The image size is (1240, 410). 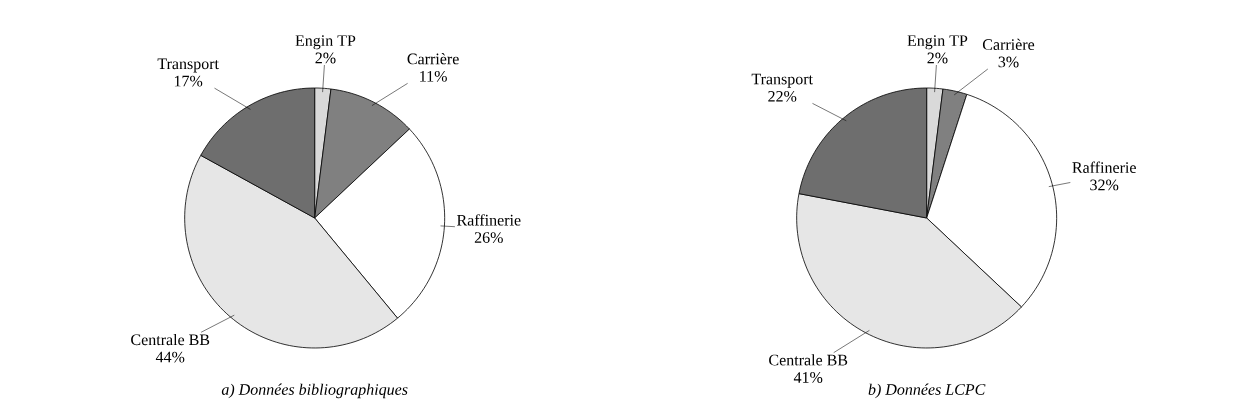 What do you see at coordinates (314, 391) in the screenshot?
I see `text: a) Données bibliographiques` at bounding box center [314, 391].